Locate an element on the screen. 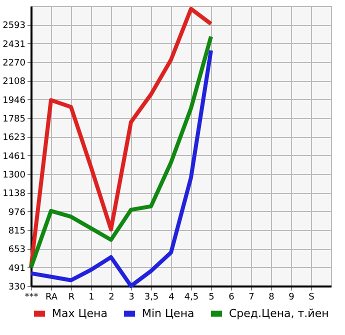  x-tick-label: 6 is located at coordinates (231, 297).